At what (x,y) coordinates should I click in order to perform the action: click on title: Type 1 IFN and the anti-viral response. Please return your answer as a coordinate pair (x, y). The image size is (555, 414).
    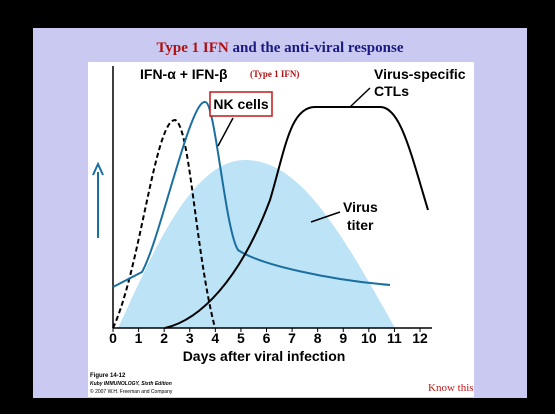
    Looking at the image, I should click on (280, 48).